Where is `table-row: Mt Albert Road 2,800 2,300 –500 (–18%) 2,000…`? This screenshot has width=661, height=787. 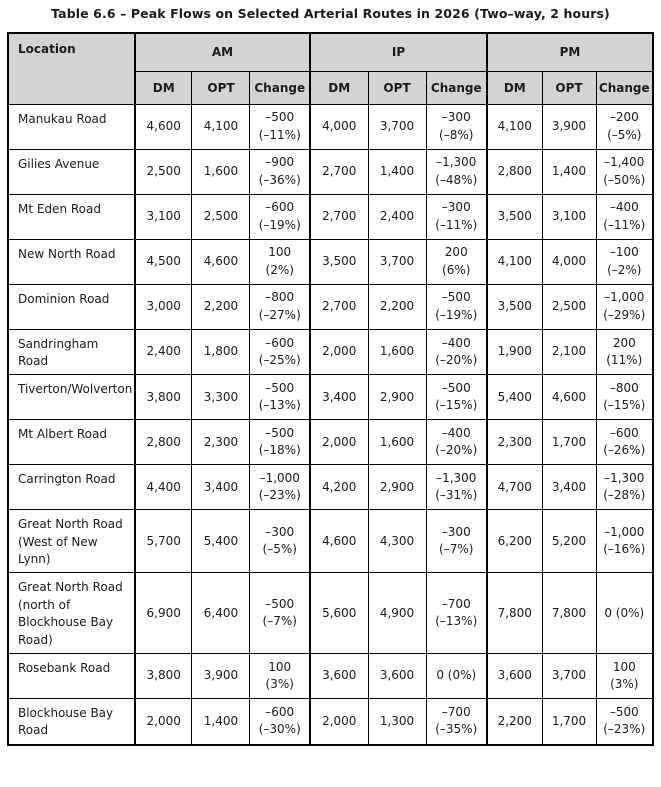
table-row: Mt Albert Road 2,800 2,300 –500 (–18%) 2,000… is located at coordinates (330, 442).